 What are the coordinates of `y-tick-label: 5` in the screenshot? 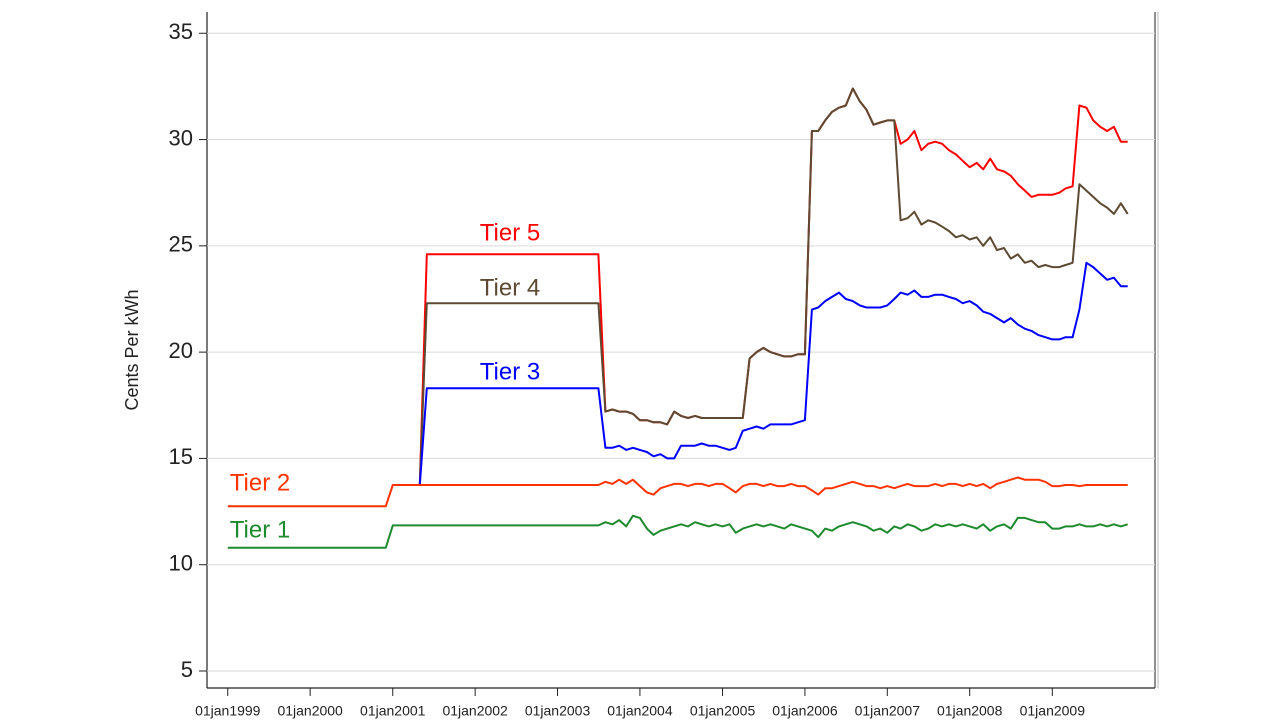 It's located at (187, 669).